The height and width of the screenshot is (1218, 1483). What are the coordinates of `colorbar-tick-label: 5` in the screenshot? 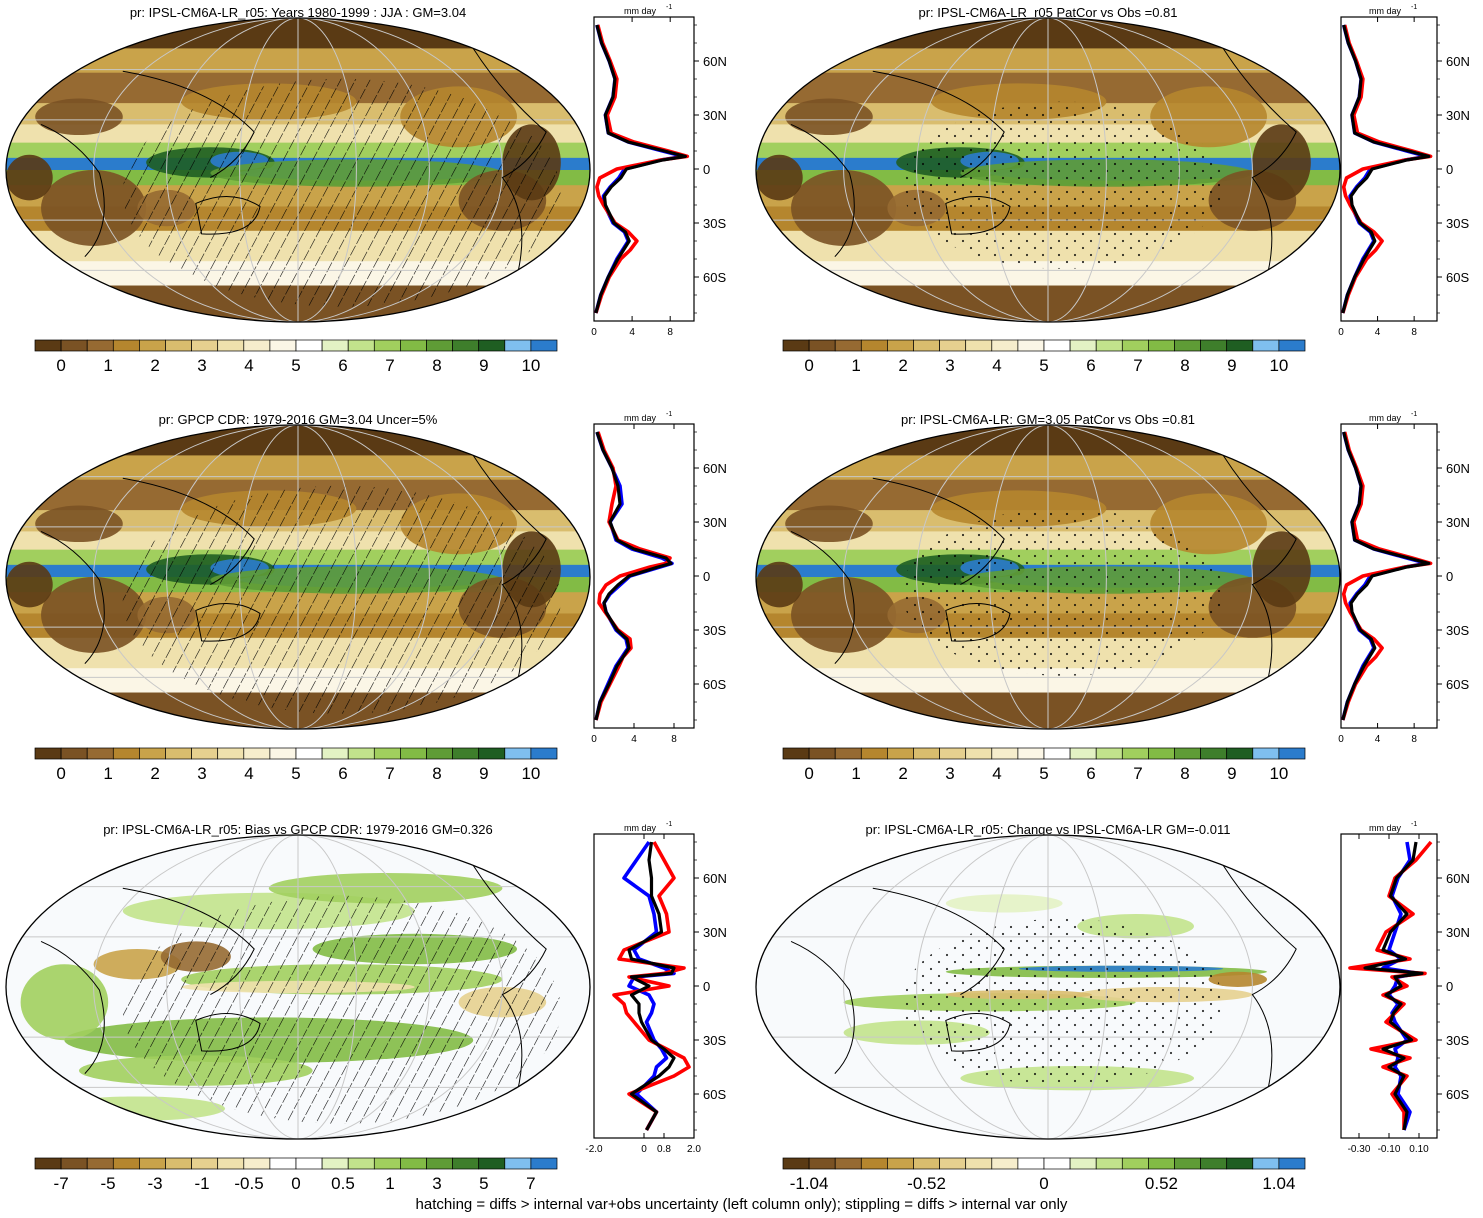 It's located at (1043, 773).